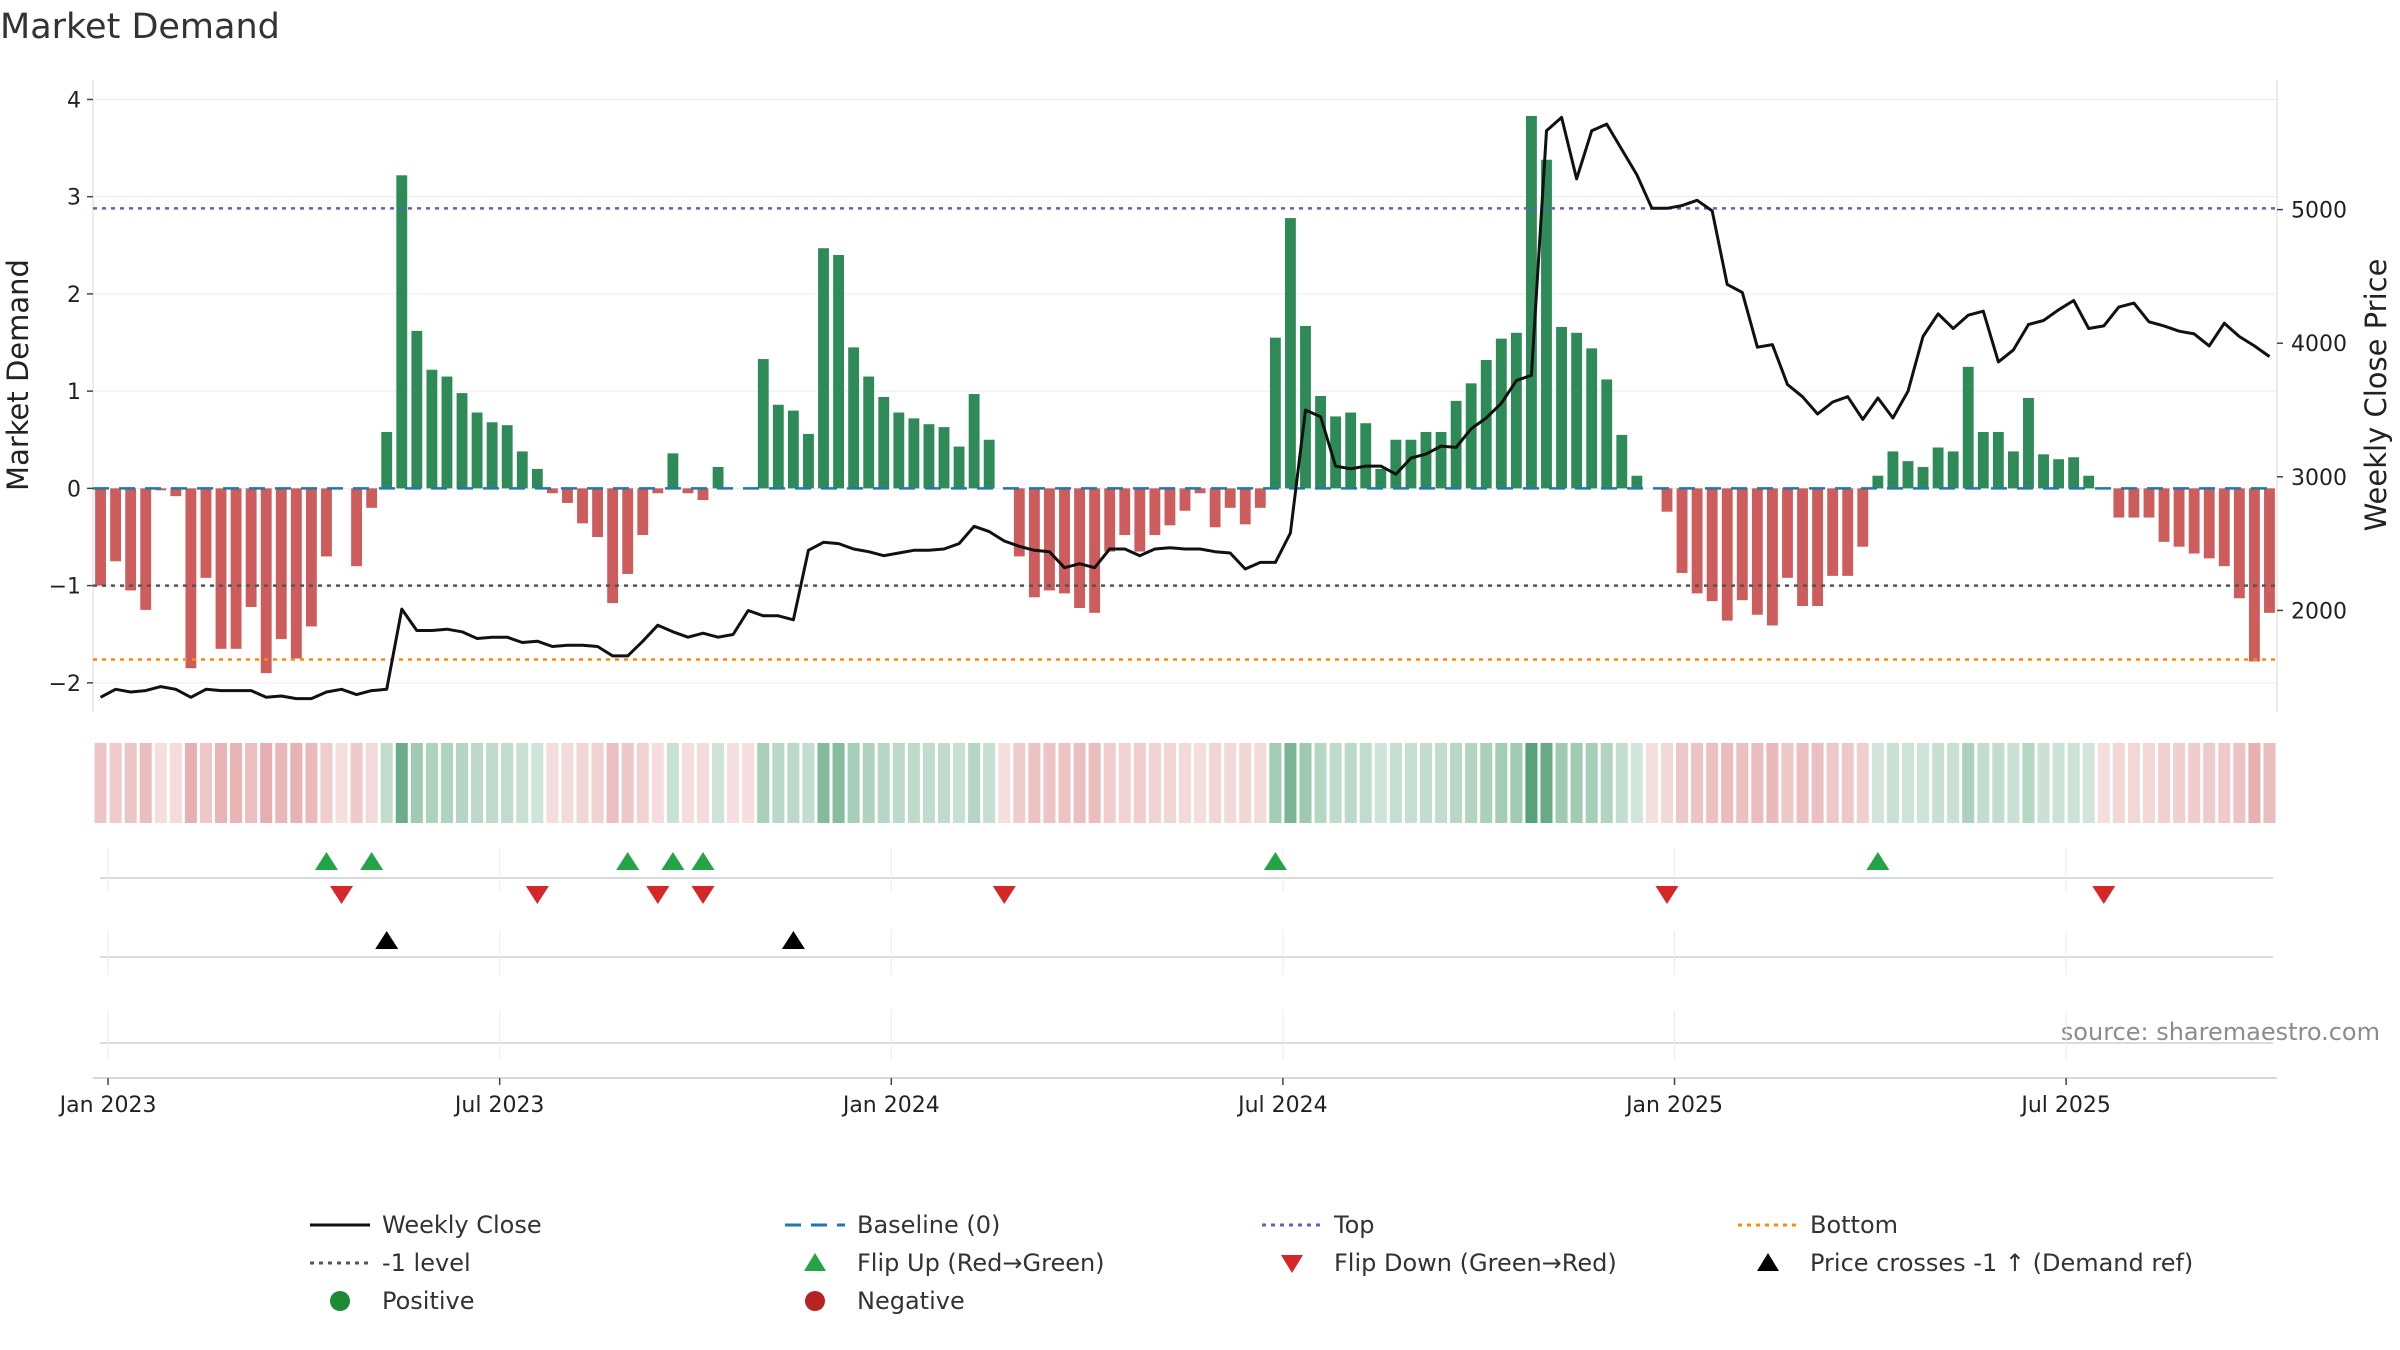 The image size is (2400, 1350). Describe the element at coordinates (462, 1225) in the screenshot. I see `legend-label: Weekly Close` at that location.